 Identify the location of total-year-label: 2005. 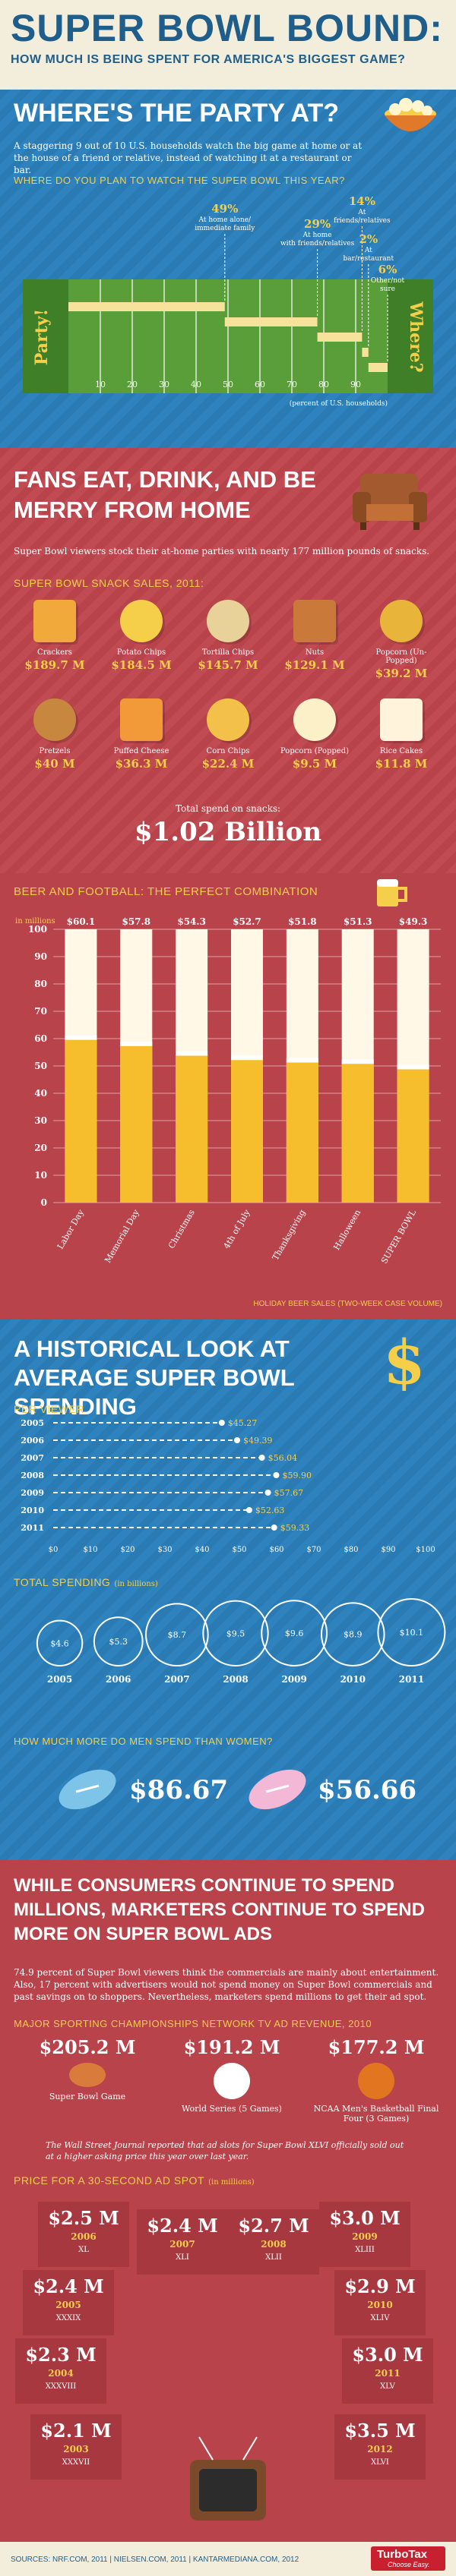
(60, 1679).